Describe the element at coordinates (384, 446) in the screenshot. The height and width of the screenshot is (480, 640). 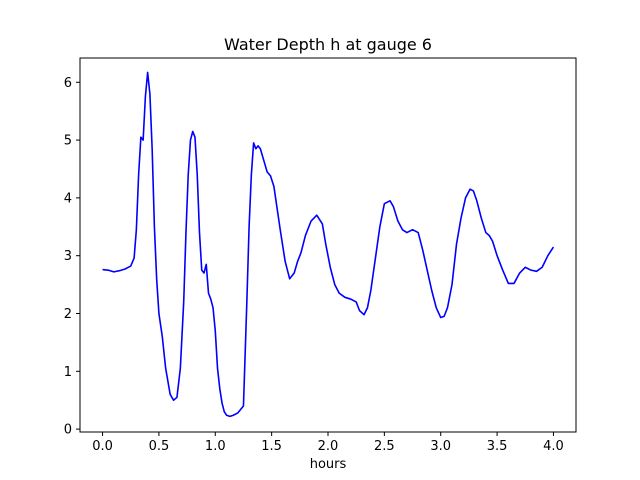
I see `x-tick-label: 2.5` at that location.